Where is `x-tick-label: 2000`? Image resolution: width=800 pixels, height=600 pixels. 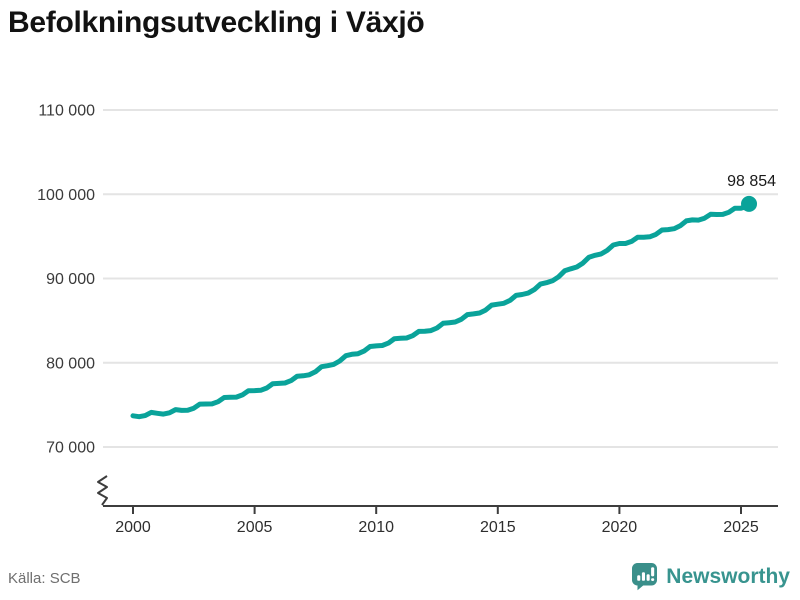 x-tick-label: 2000 is located at coordinates (133, 527).